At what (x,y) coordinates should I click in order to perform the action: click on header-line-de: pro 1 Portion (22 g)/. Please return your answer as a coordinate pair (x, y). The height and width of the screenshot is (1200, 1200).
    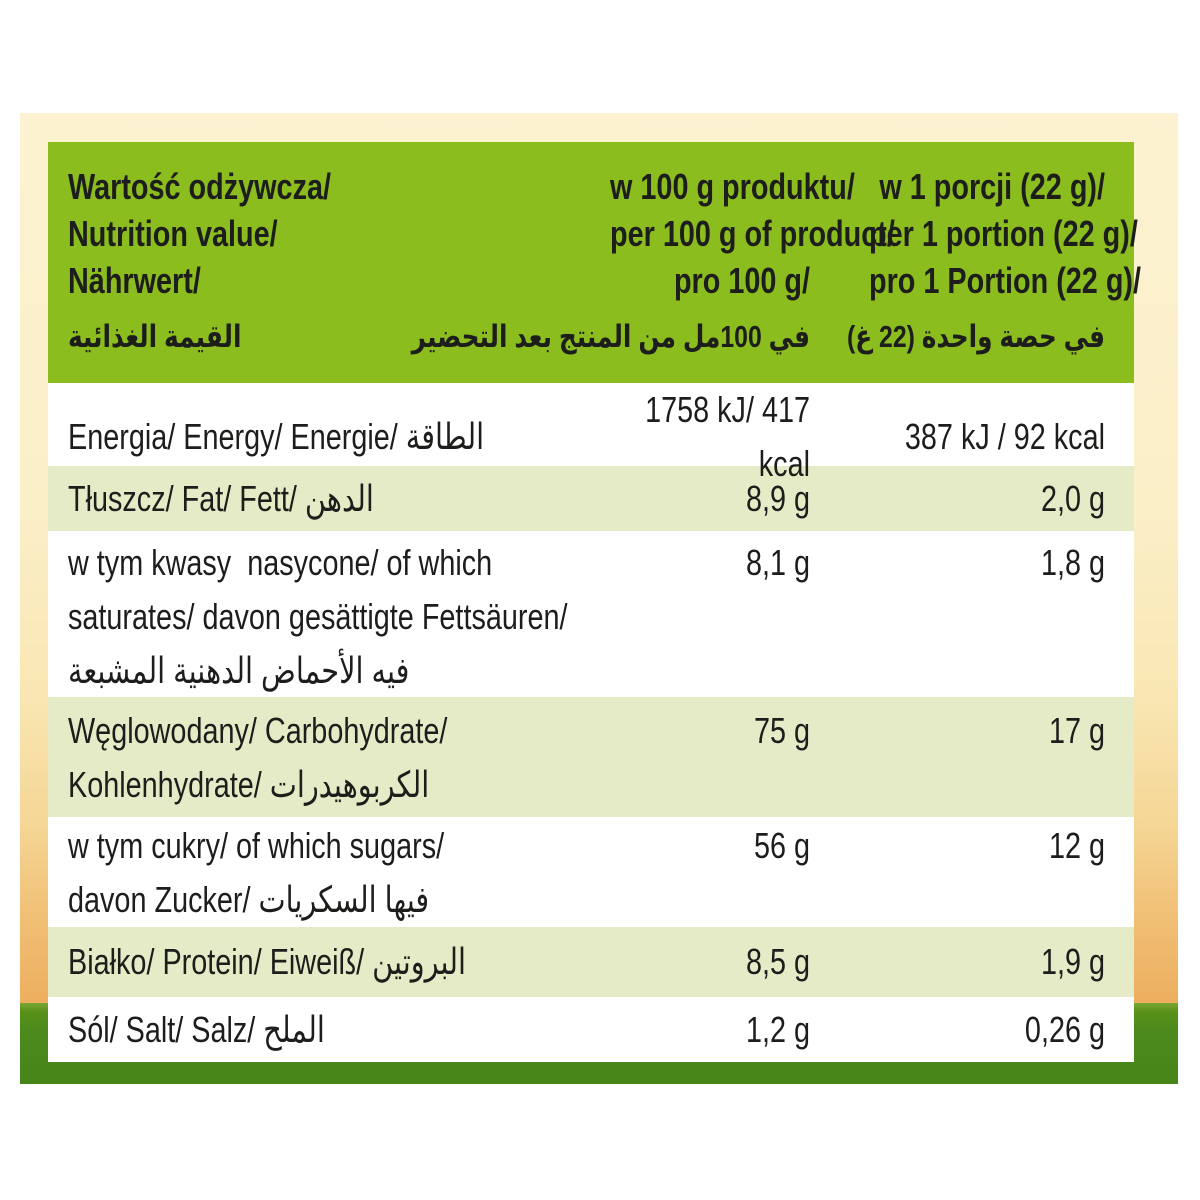
    Looking at the image, I should click on (1005, 280).